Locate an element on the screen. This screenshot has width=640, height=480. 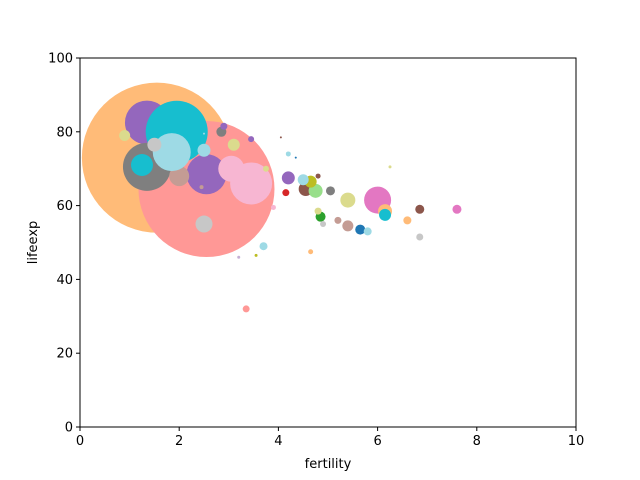
y-tick-label: 60 is located at coordinates (64, 206).